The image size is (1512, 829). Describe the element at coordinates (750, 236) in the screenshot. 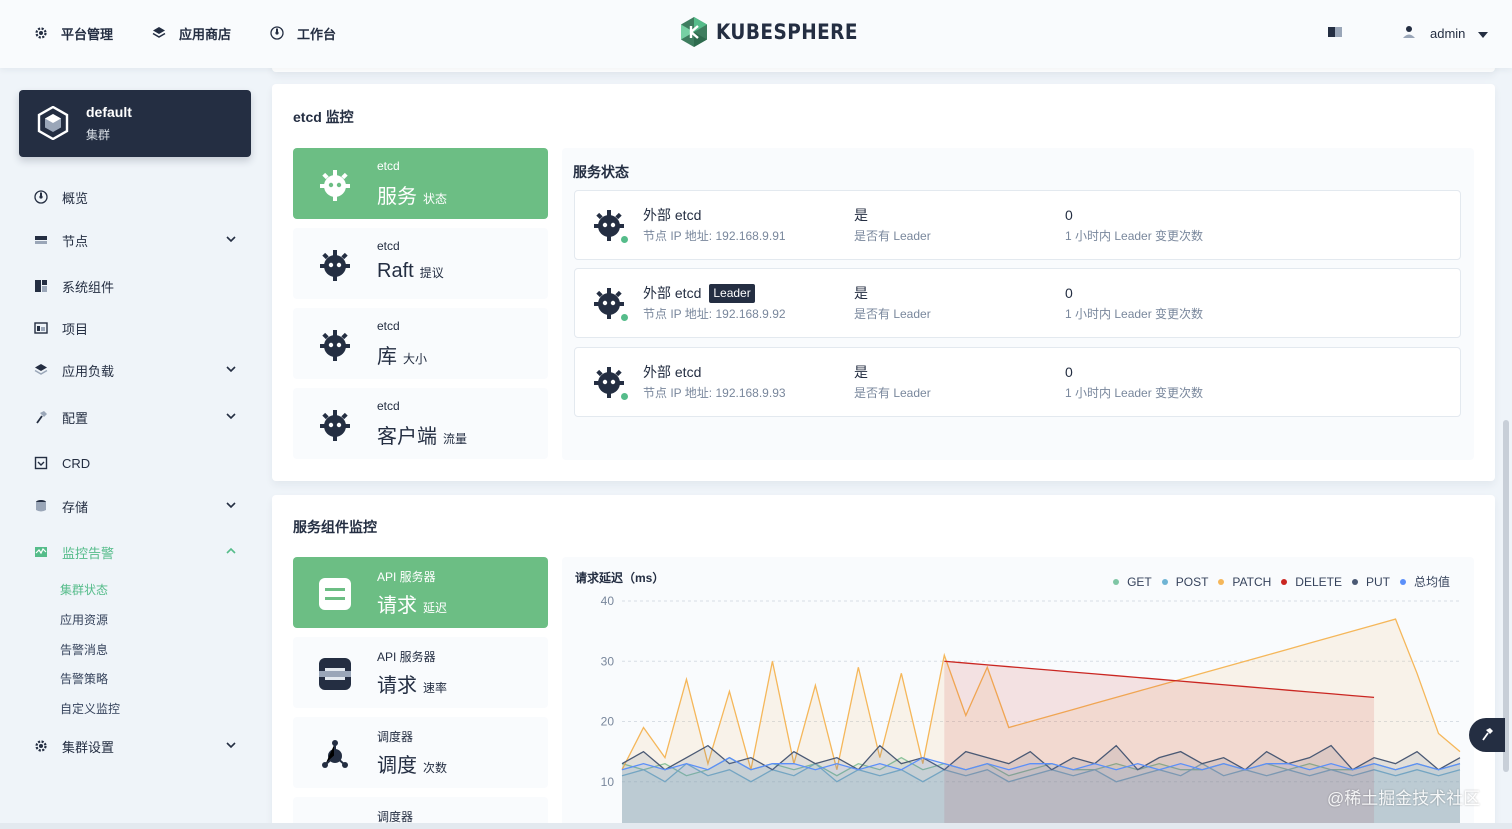

I see `ip-value: 192.168.9.91` at that location.